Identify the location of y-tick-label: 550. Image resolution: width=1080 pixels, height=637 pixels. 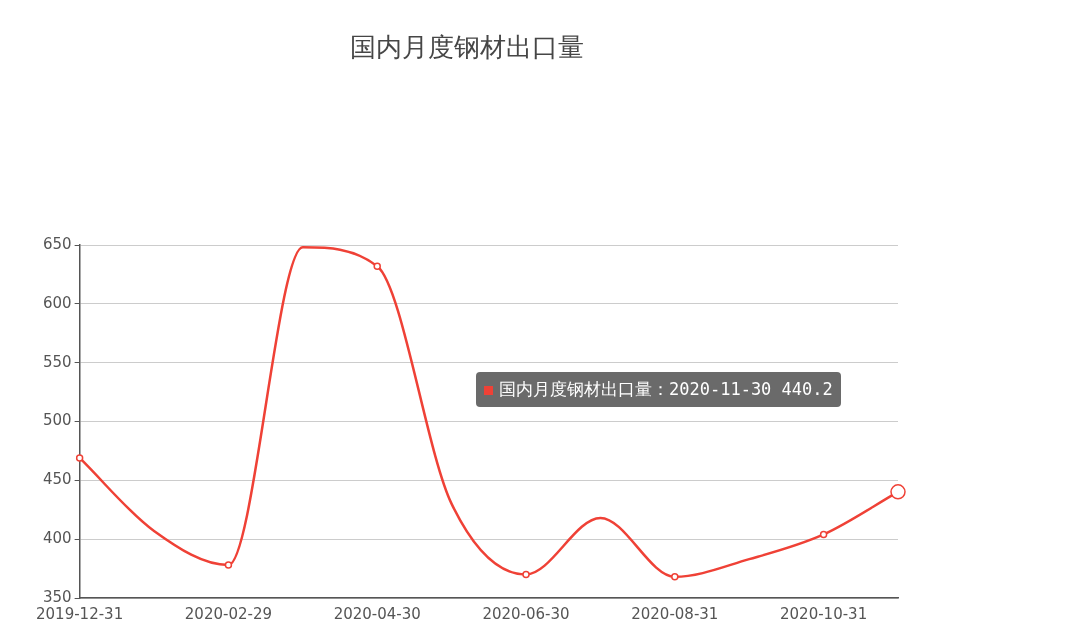
(57, 361).